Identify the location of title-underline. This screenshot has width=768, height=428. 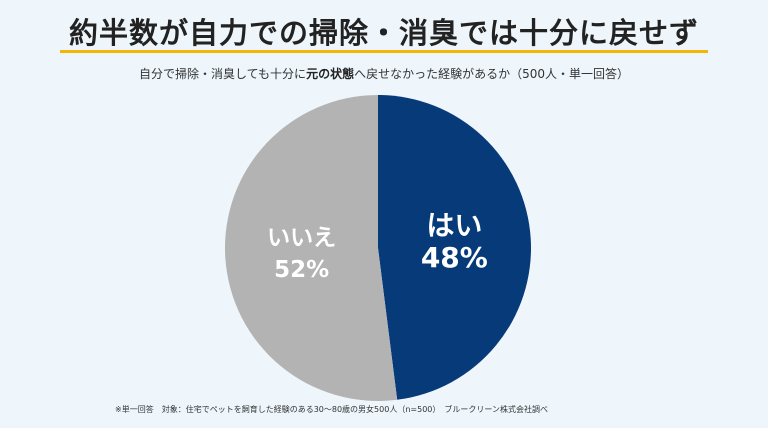
(384, 51).